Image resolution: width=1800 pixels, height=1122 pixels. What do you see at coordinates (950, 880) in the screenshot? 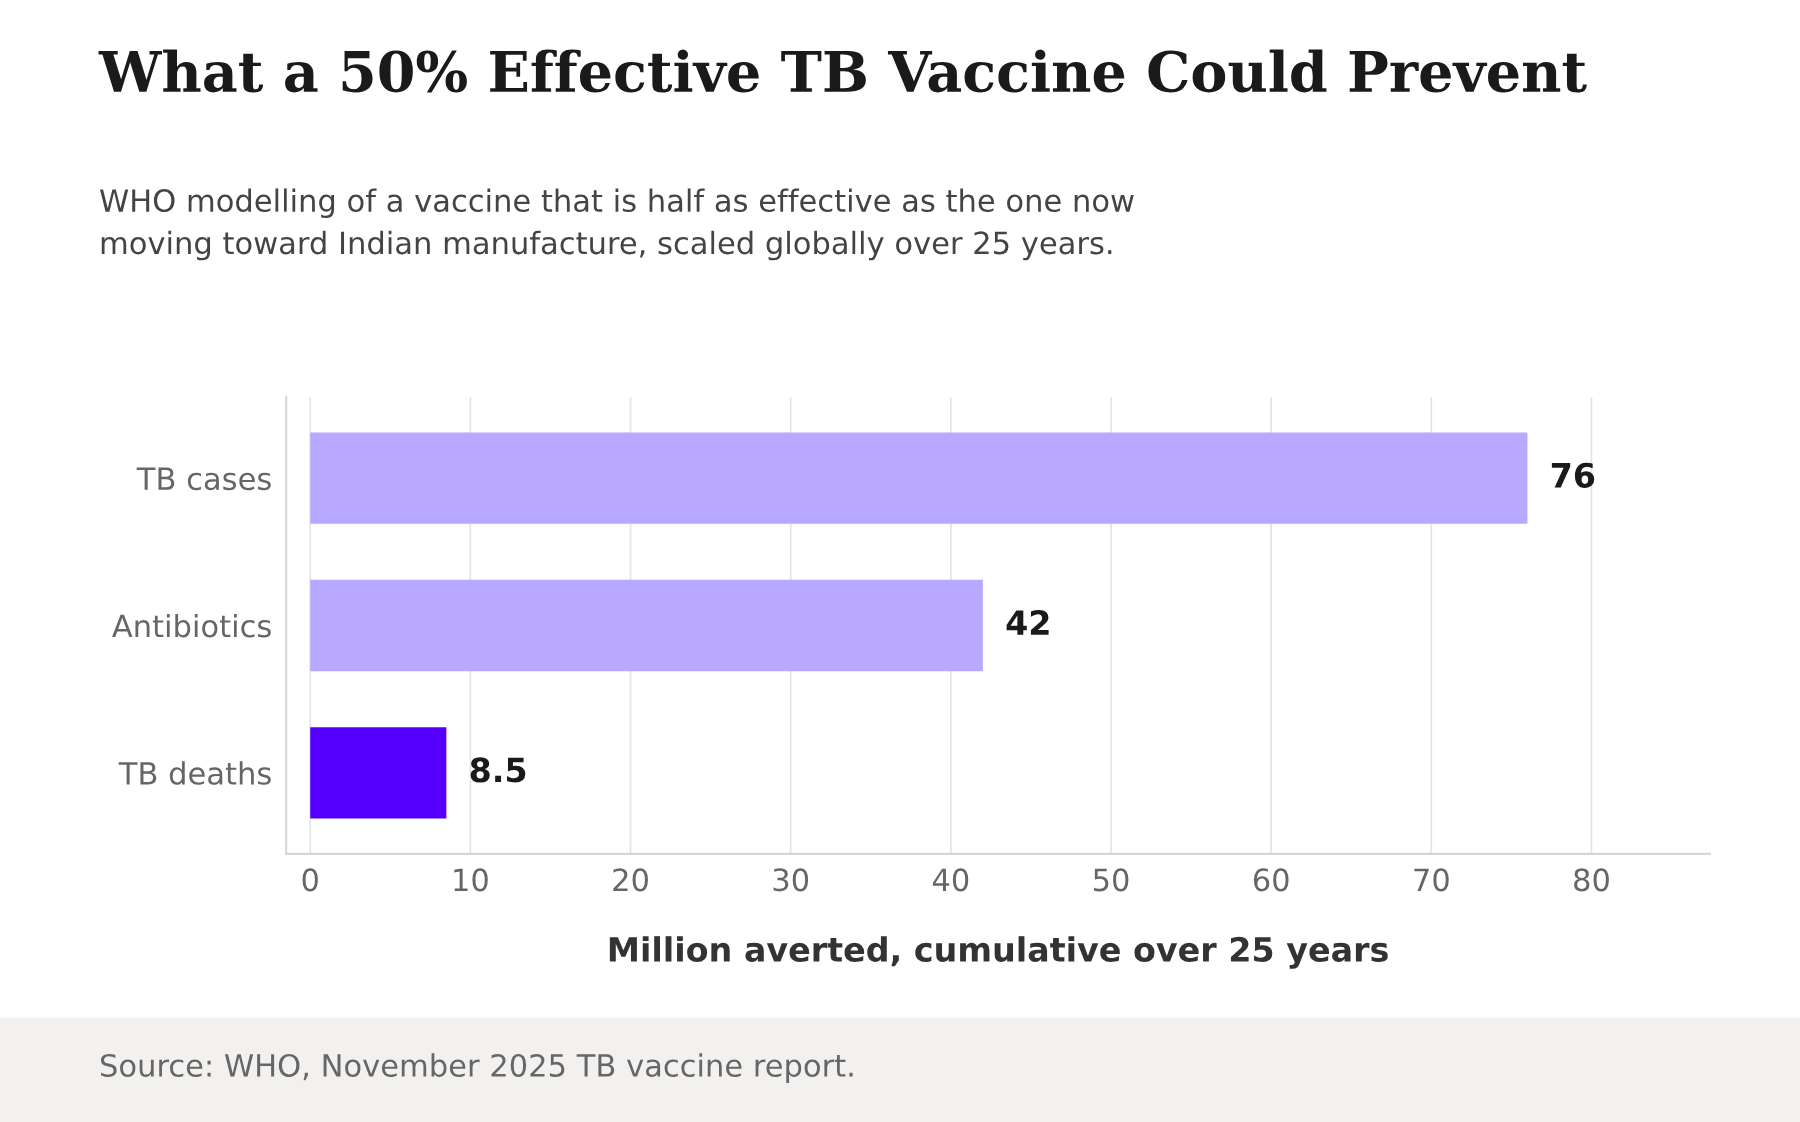
I see `x-tick-label: 40` at bounding box center [950, 880].